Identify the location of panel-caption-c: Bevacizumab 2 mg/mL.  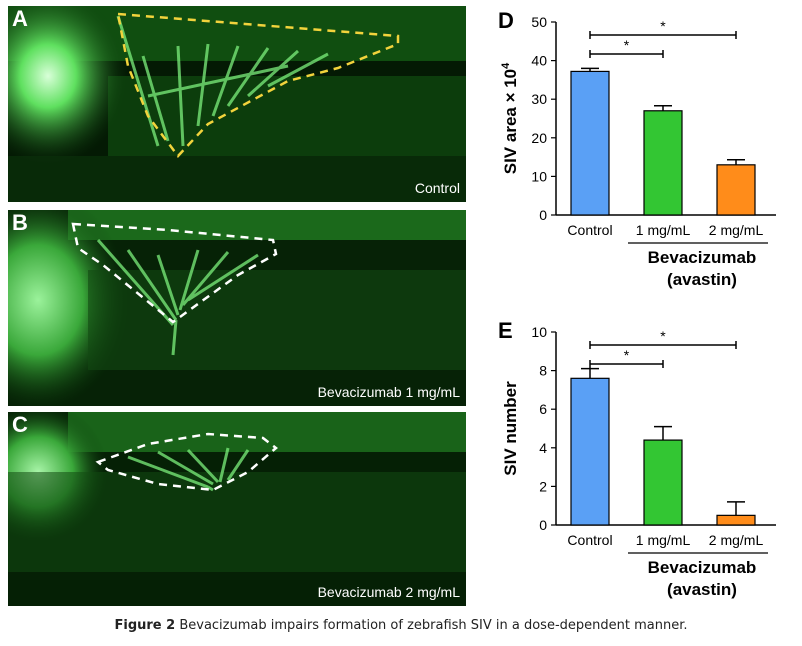
(388, 592).